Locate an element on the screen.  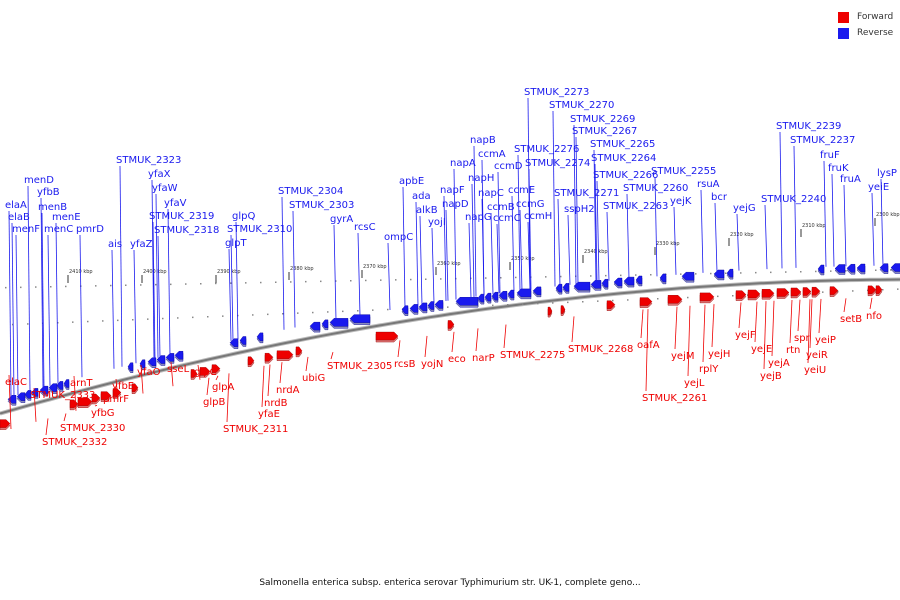
reverse-gene-label: STMUK_2263 is located at coordinates (635, 206).